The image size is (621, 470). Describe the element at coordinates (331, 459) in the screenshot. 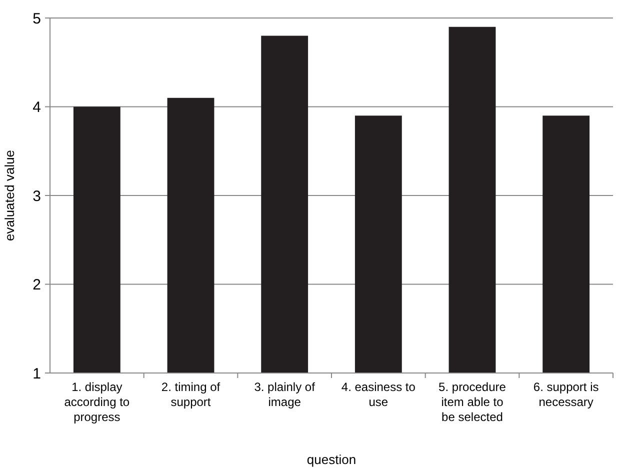

I see `x-axis-title: question` at that location.